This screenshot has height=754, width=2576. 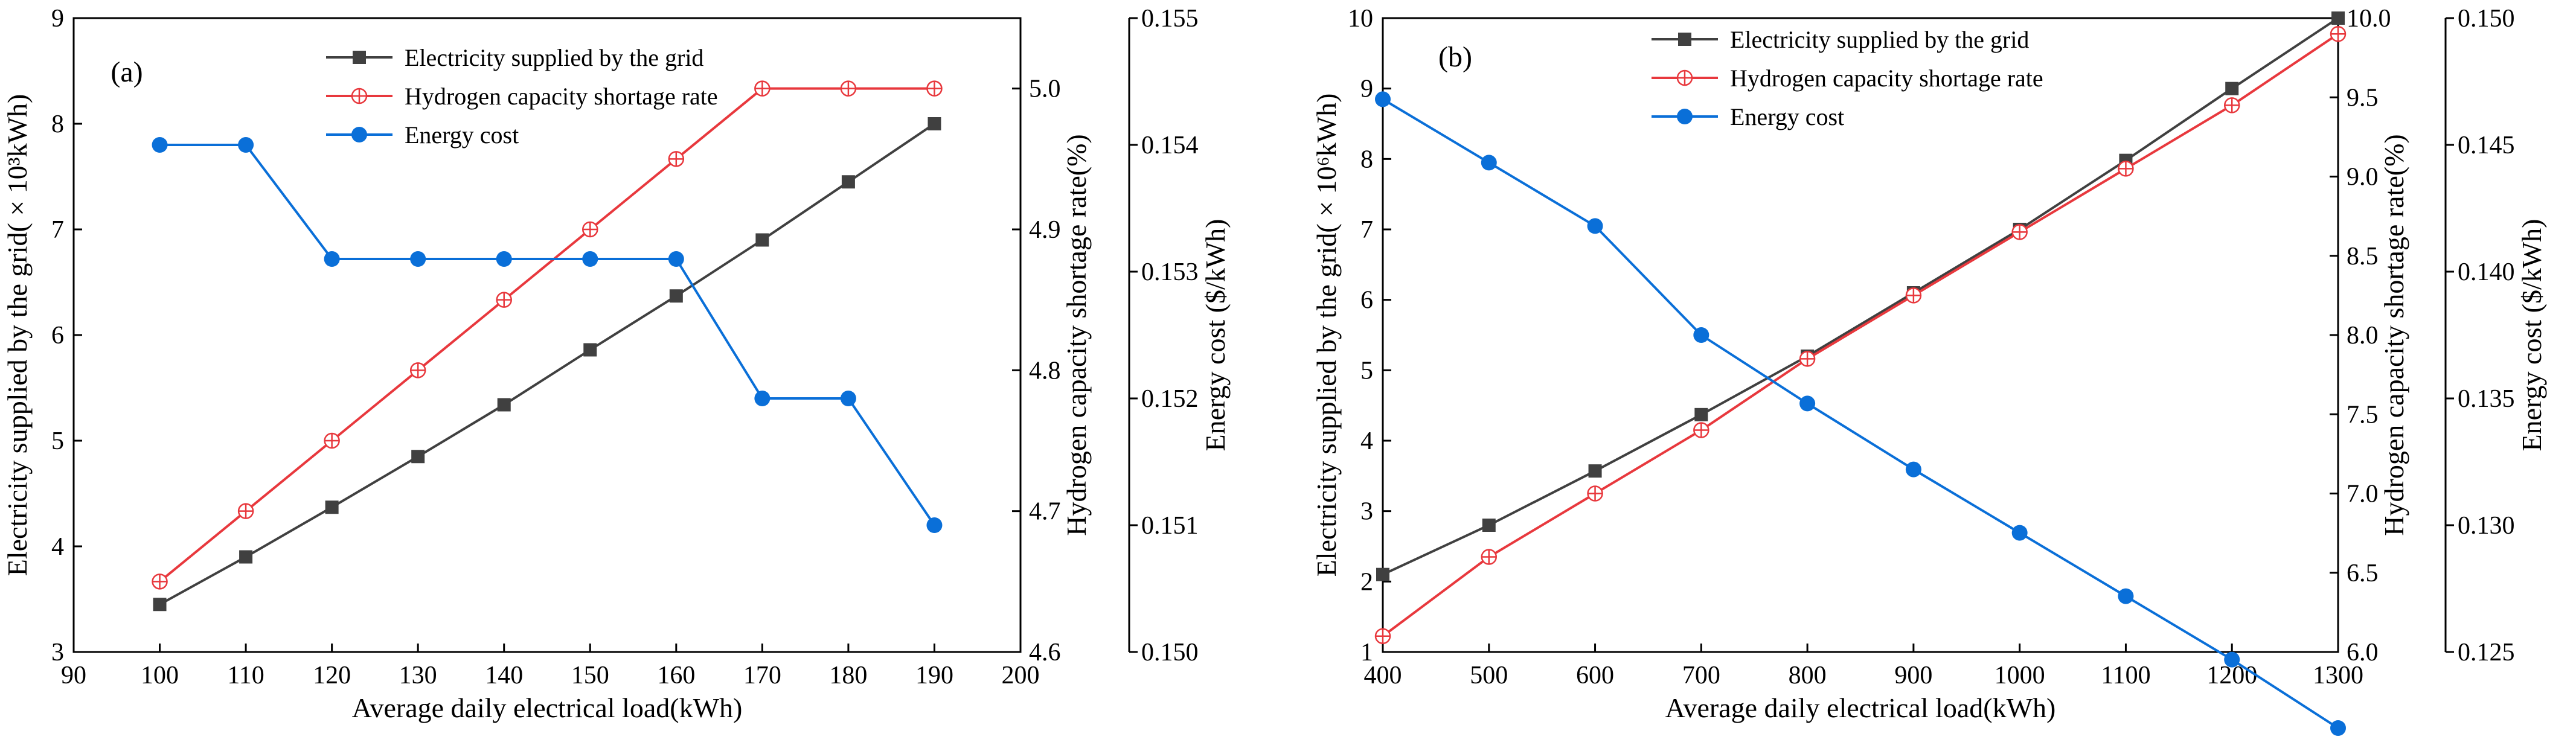 I want to click on y-right2-tick-label: 0.153, so click(x=1170, y=272).